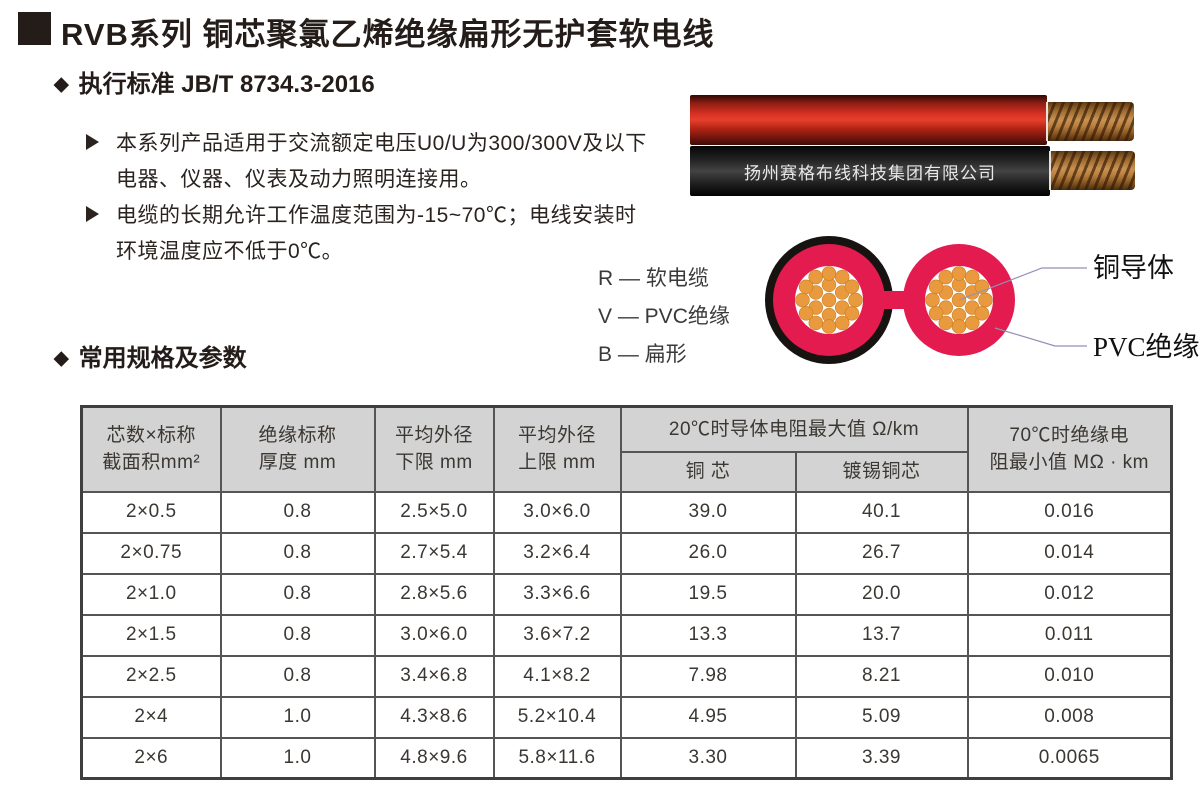 The image size is (1200, 786). Describe the element at coordinates (881, 758) in the screenshot. I see `cell-res-tinned: 3.39` at that location.